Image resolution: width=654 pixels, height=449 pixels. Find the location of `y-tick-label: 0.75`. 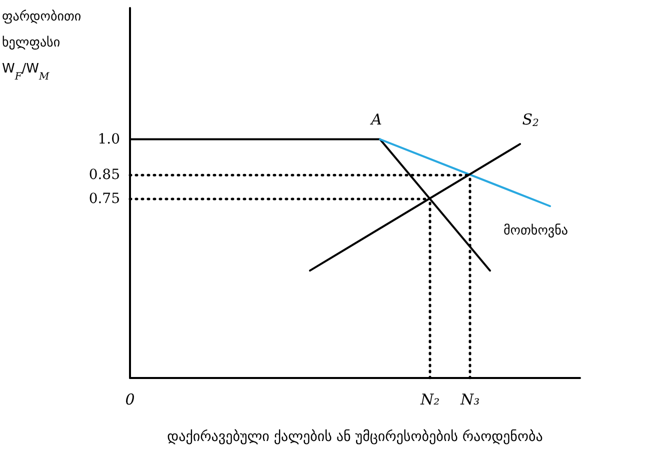

y-tick-label: 0.75 is located at coordinates (104, 198).